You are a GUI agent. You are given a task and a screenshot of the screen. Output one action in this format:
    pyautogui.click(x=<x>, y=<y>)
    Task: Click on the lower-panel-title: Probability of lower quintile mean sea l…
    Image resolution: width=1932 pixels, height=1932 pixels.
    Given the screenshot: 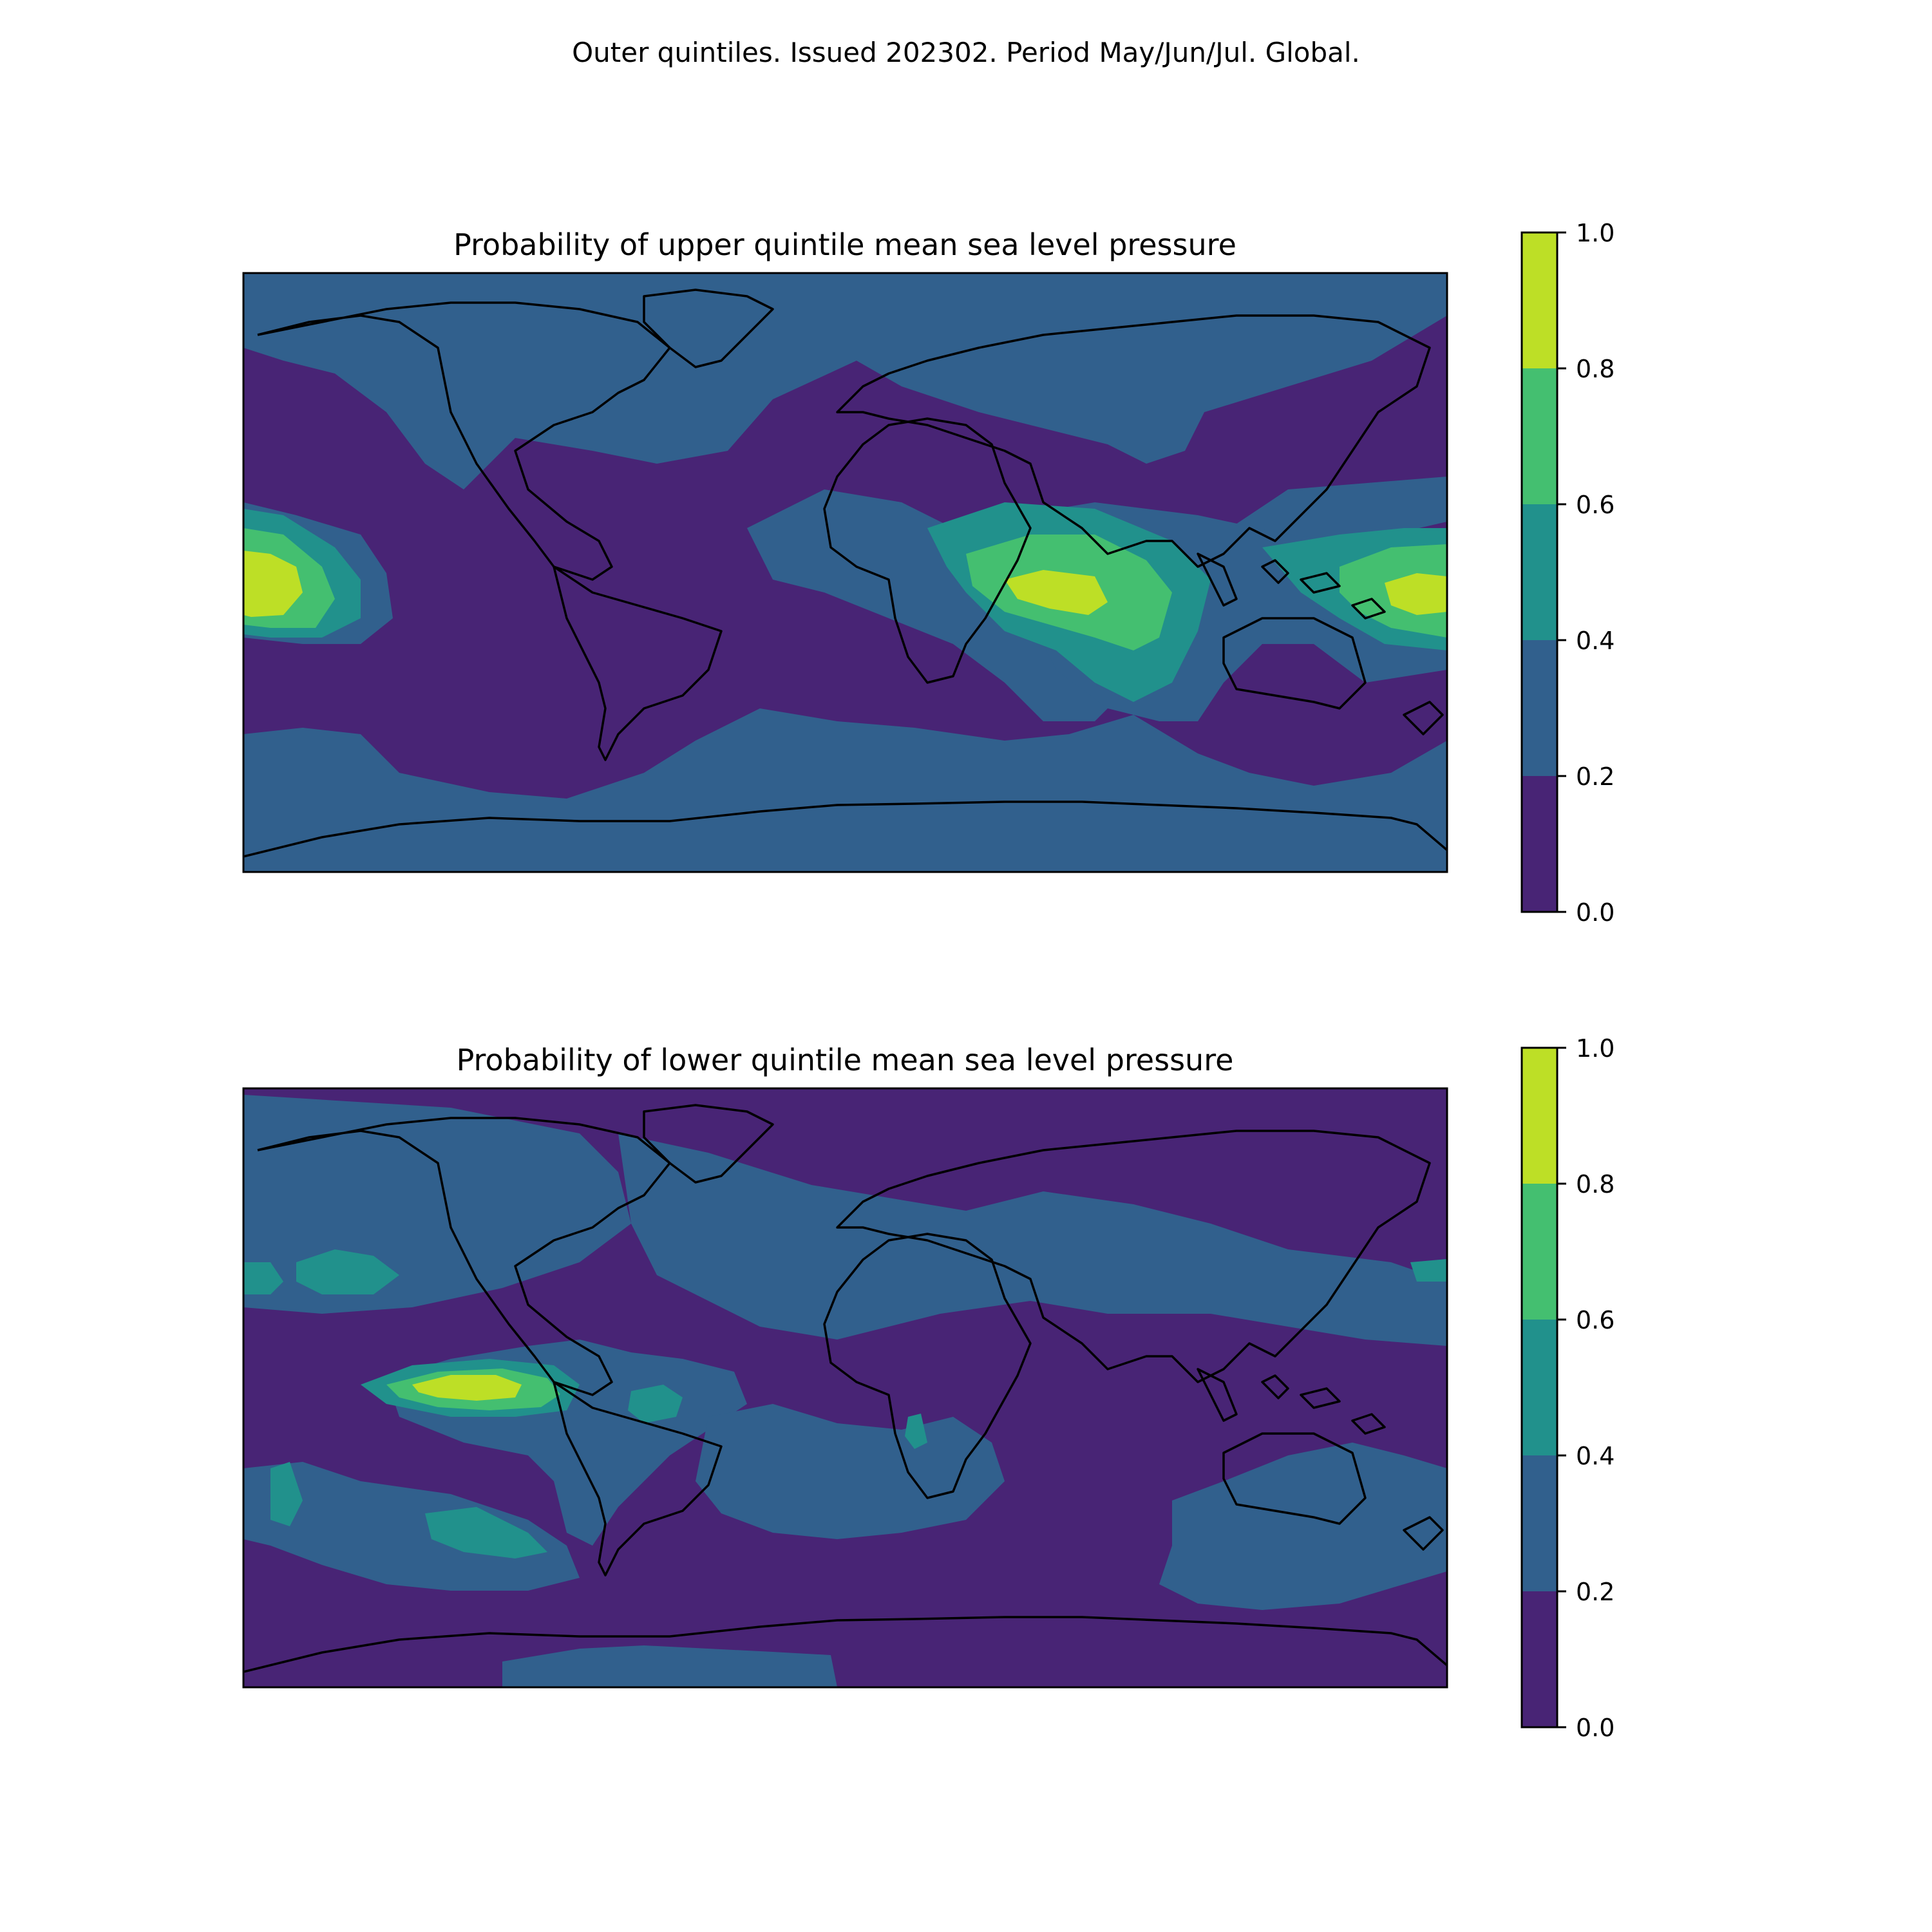 What is the action you would take?
    pyautogui.click(x=846, y=1060)
    